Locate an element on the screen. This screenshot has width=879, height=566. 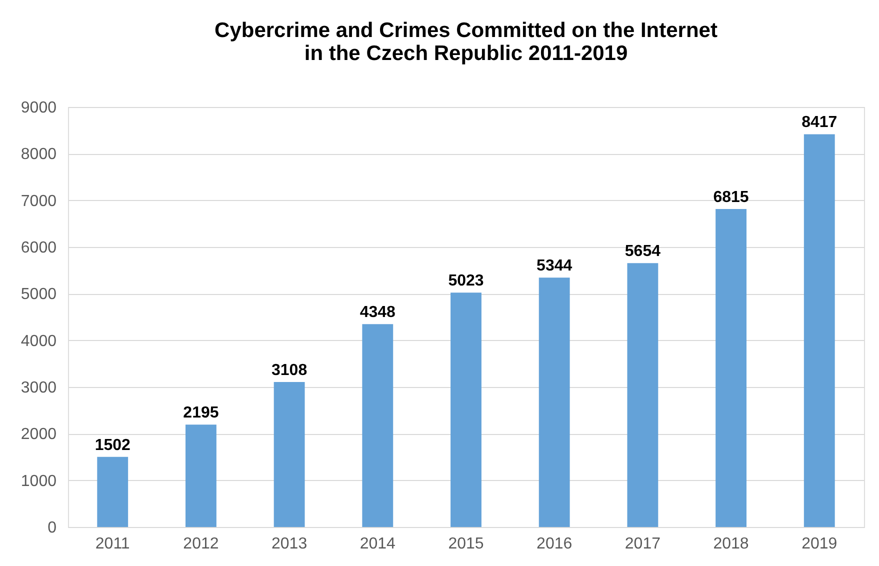
data-label: 4348 is located at coordinates (378, 313).